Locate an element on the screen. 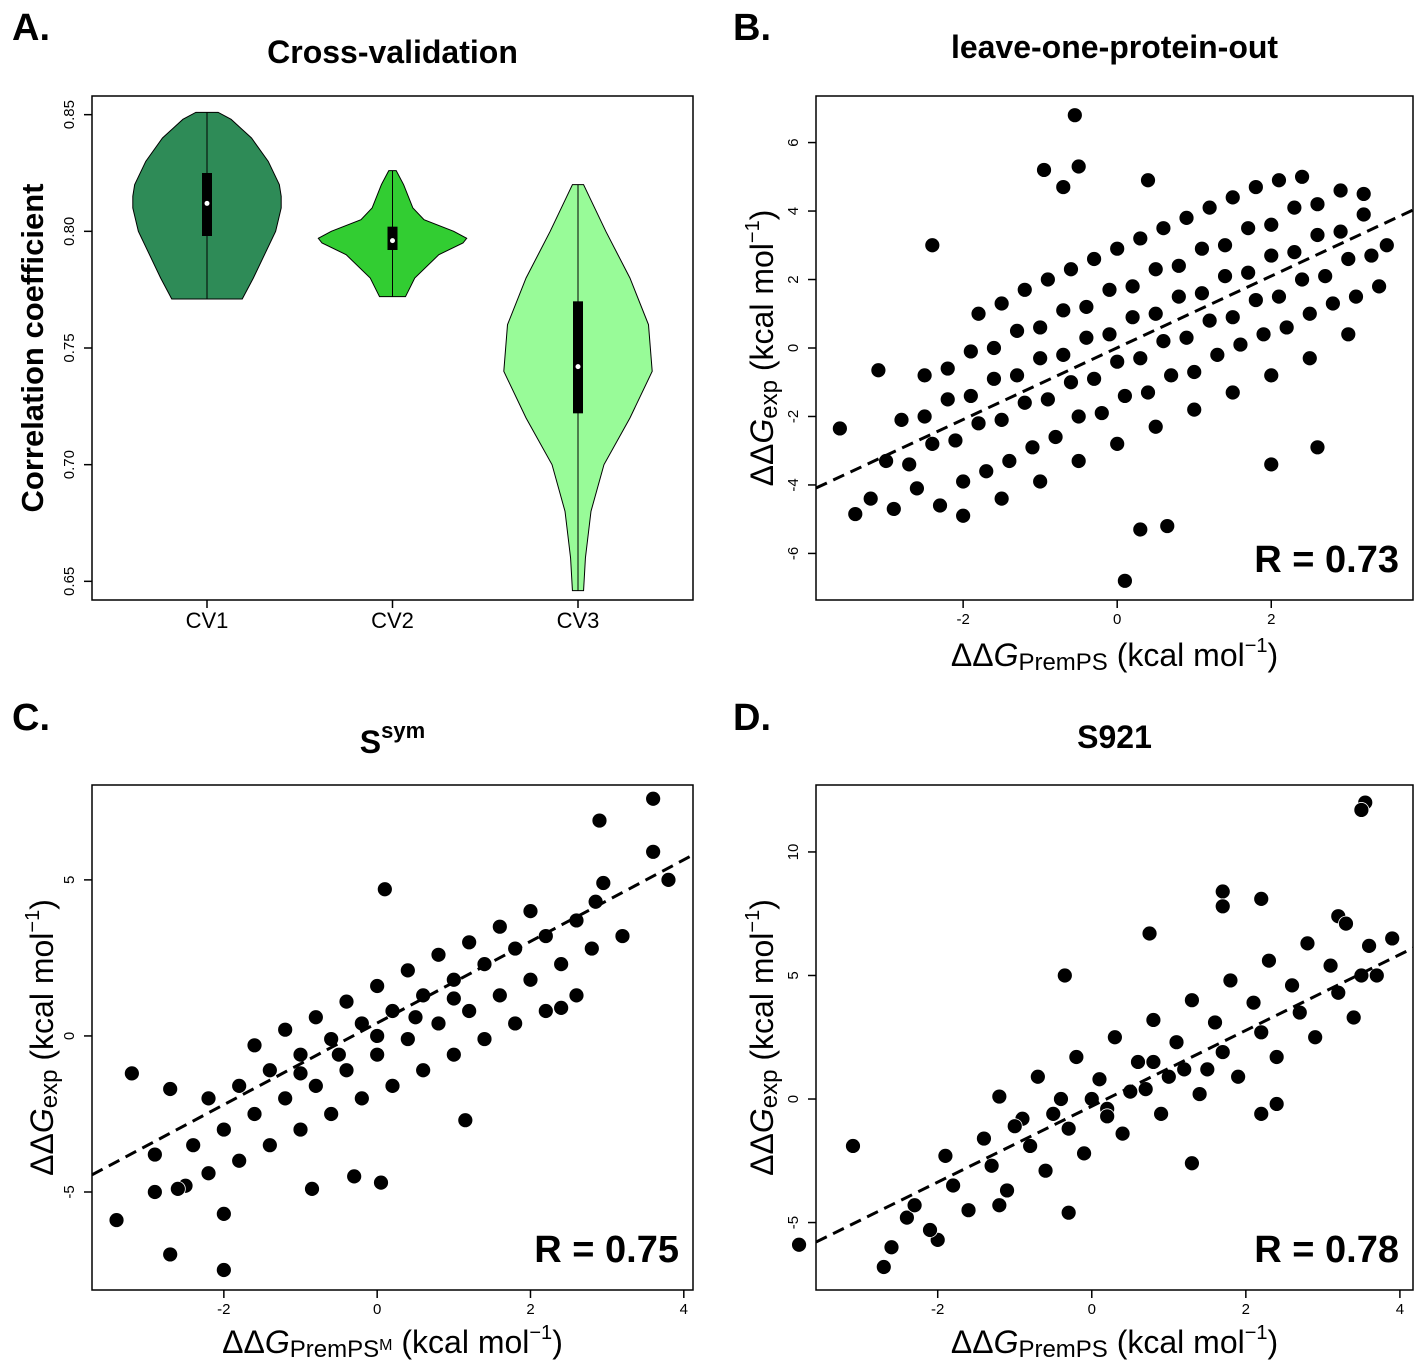  y-tick-label: 10 is located at coordinates (793, 852).